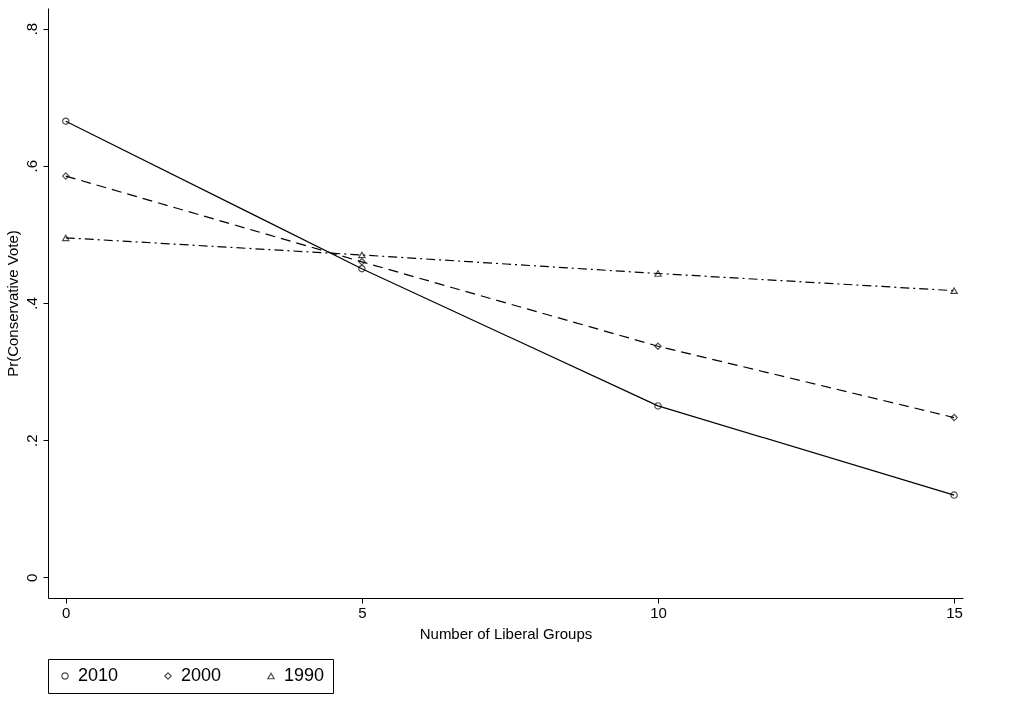 The width and height of the screenshot is (1010, 719). What do you see at coordinates (98, 675) in the screenshot?
I see `legend-label: 2010` at bounding box center [98, 675].